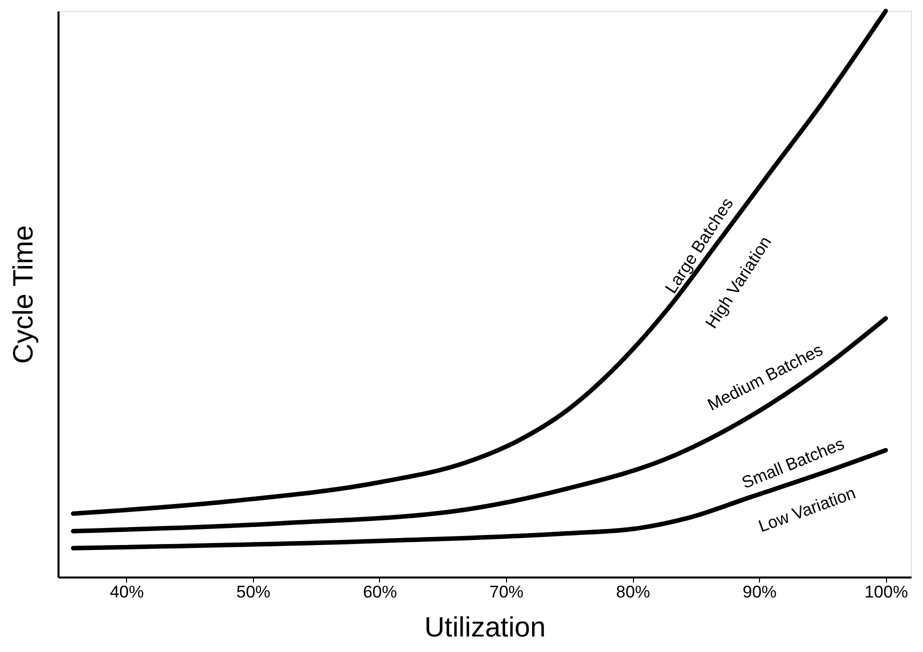 This screenshot has width=923, height=652. I want to click on x-tick-label: 80%, so click(633, 592).